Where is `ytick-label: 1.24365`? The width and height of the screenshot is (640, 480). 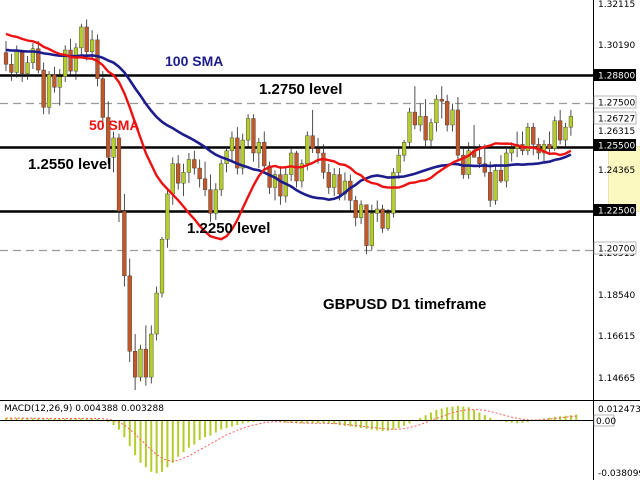
ytick-label: 1.24365 is located at coordinates (616, 171).